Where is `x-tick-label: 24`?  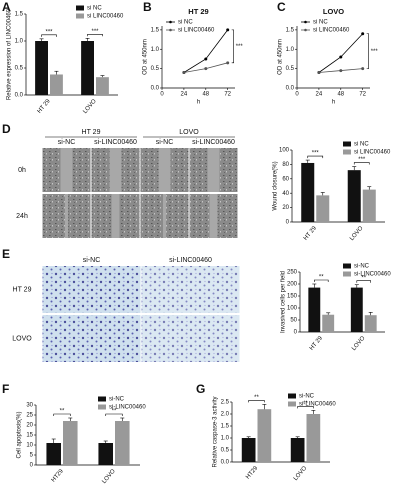
x-tick-label: 24 is located at coordinates (184, 95).